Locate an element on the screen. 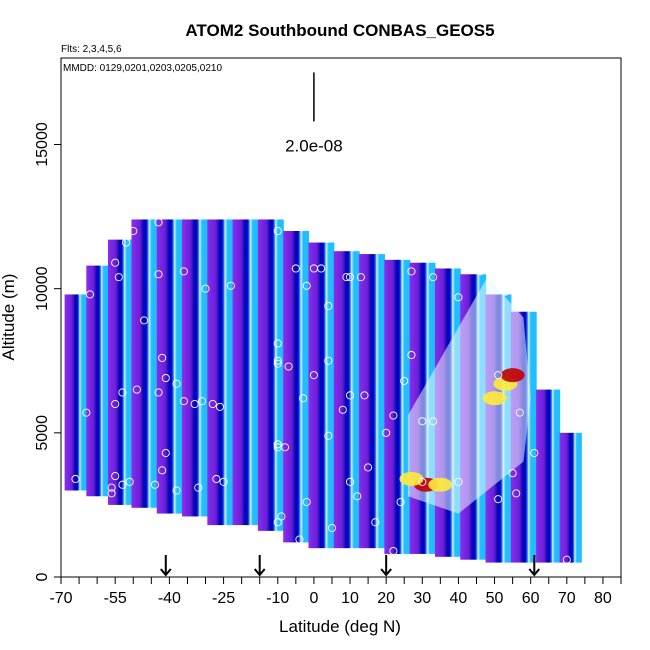  x-tick-label: 30 is located at coordinates (422, 598).